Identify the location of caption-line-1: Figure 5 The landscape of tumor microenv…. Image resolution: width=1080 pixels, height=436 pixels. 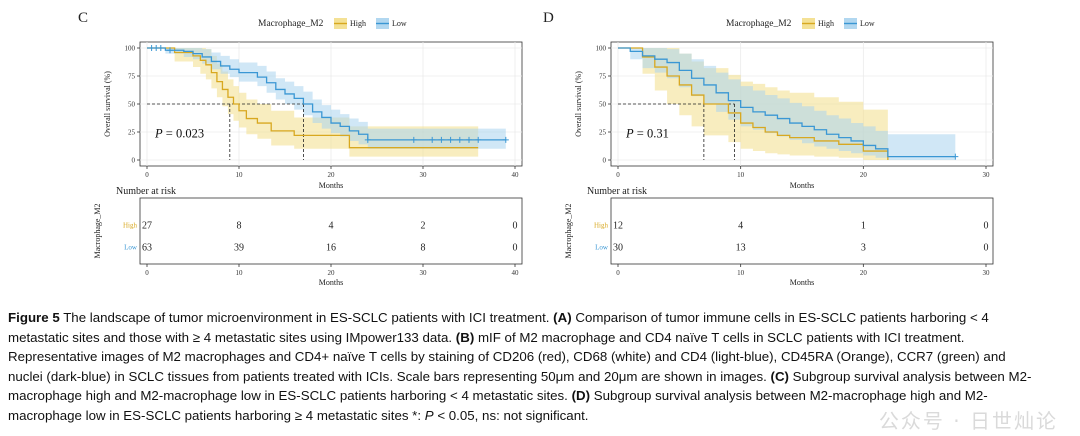
(540, 318).